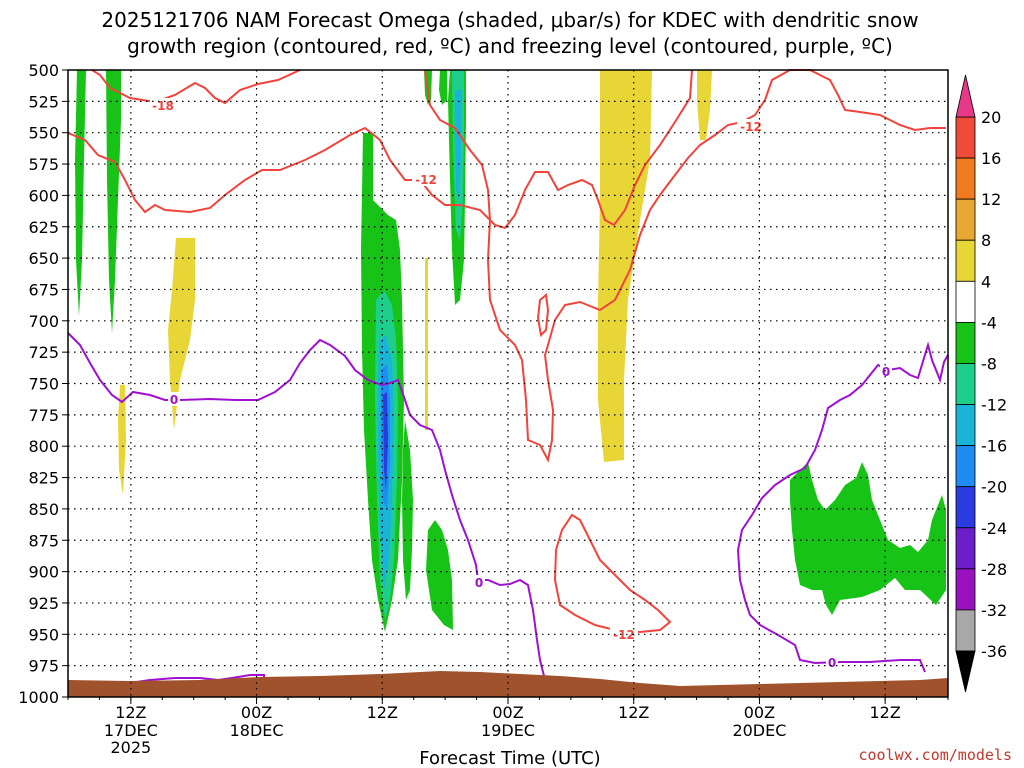 The height and width of the screenshot is (768, 1024). I want to click on colorbar-label: -28, so click(994, 569).